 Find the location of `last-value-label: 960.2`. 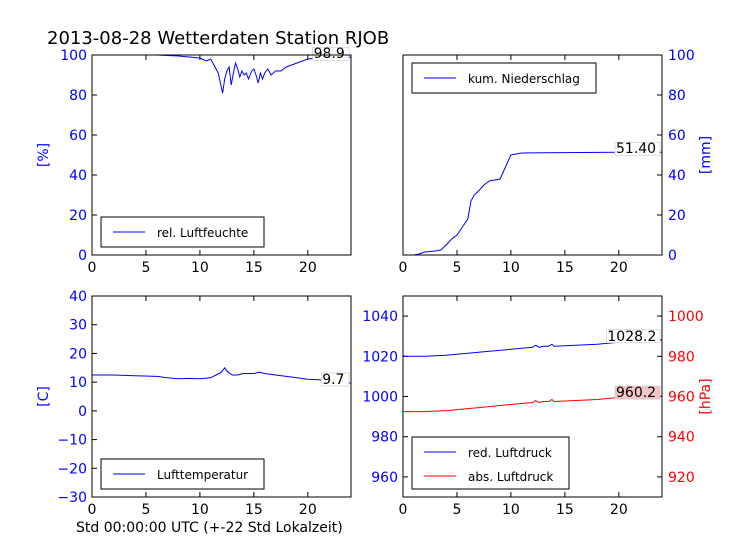

last-value-label: 960.2 is located at coordinates (636, 393).